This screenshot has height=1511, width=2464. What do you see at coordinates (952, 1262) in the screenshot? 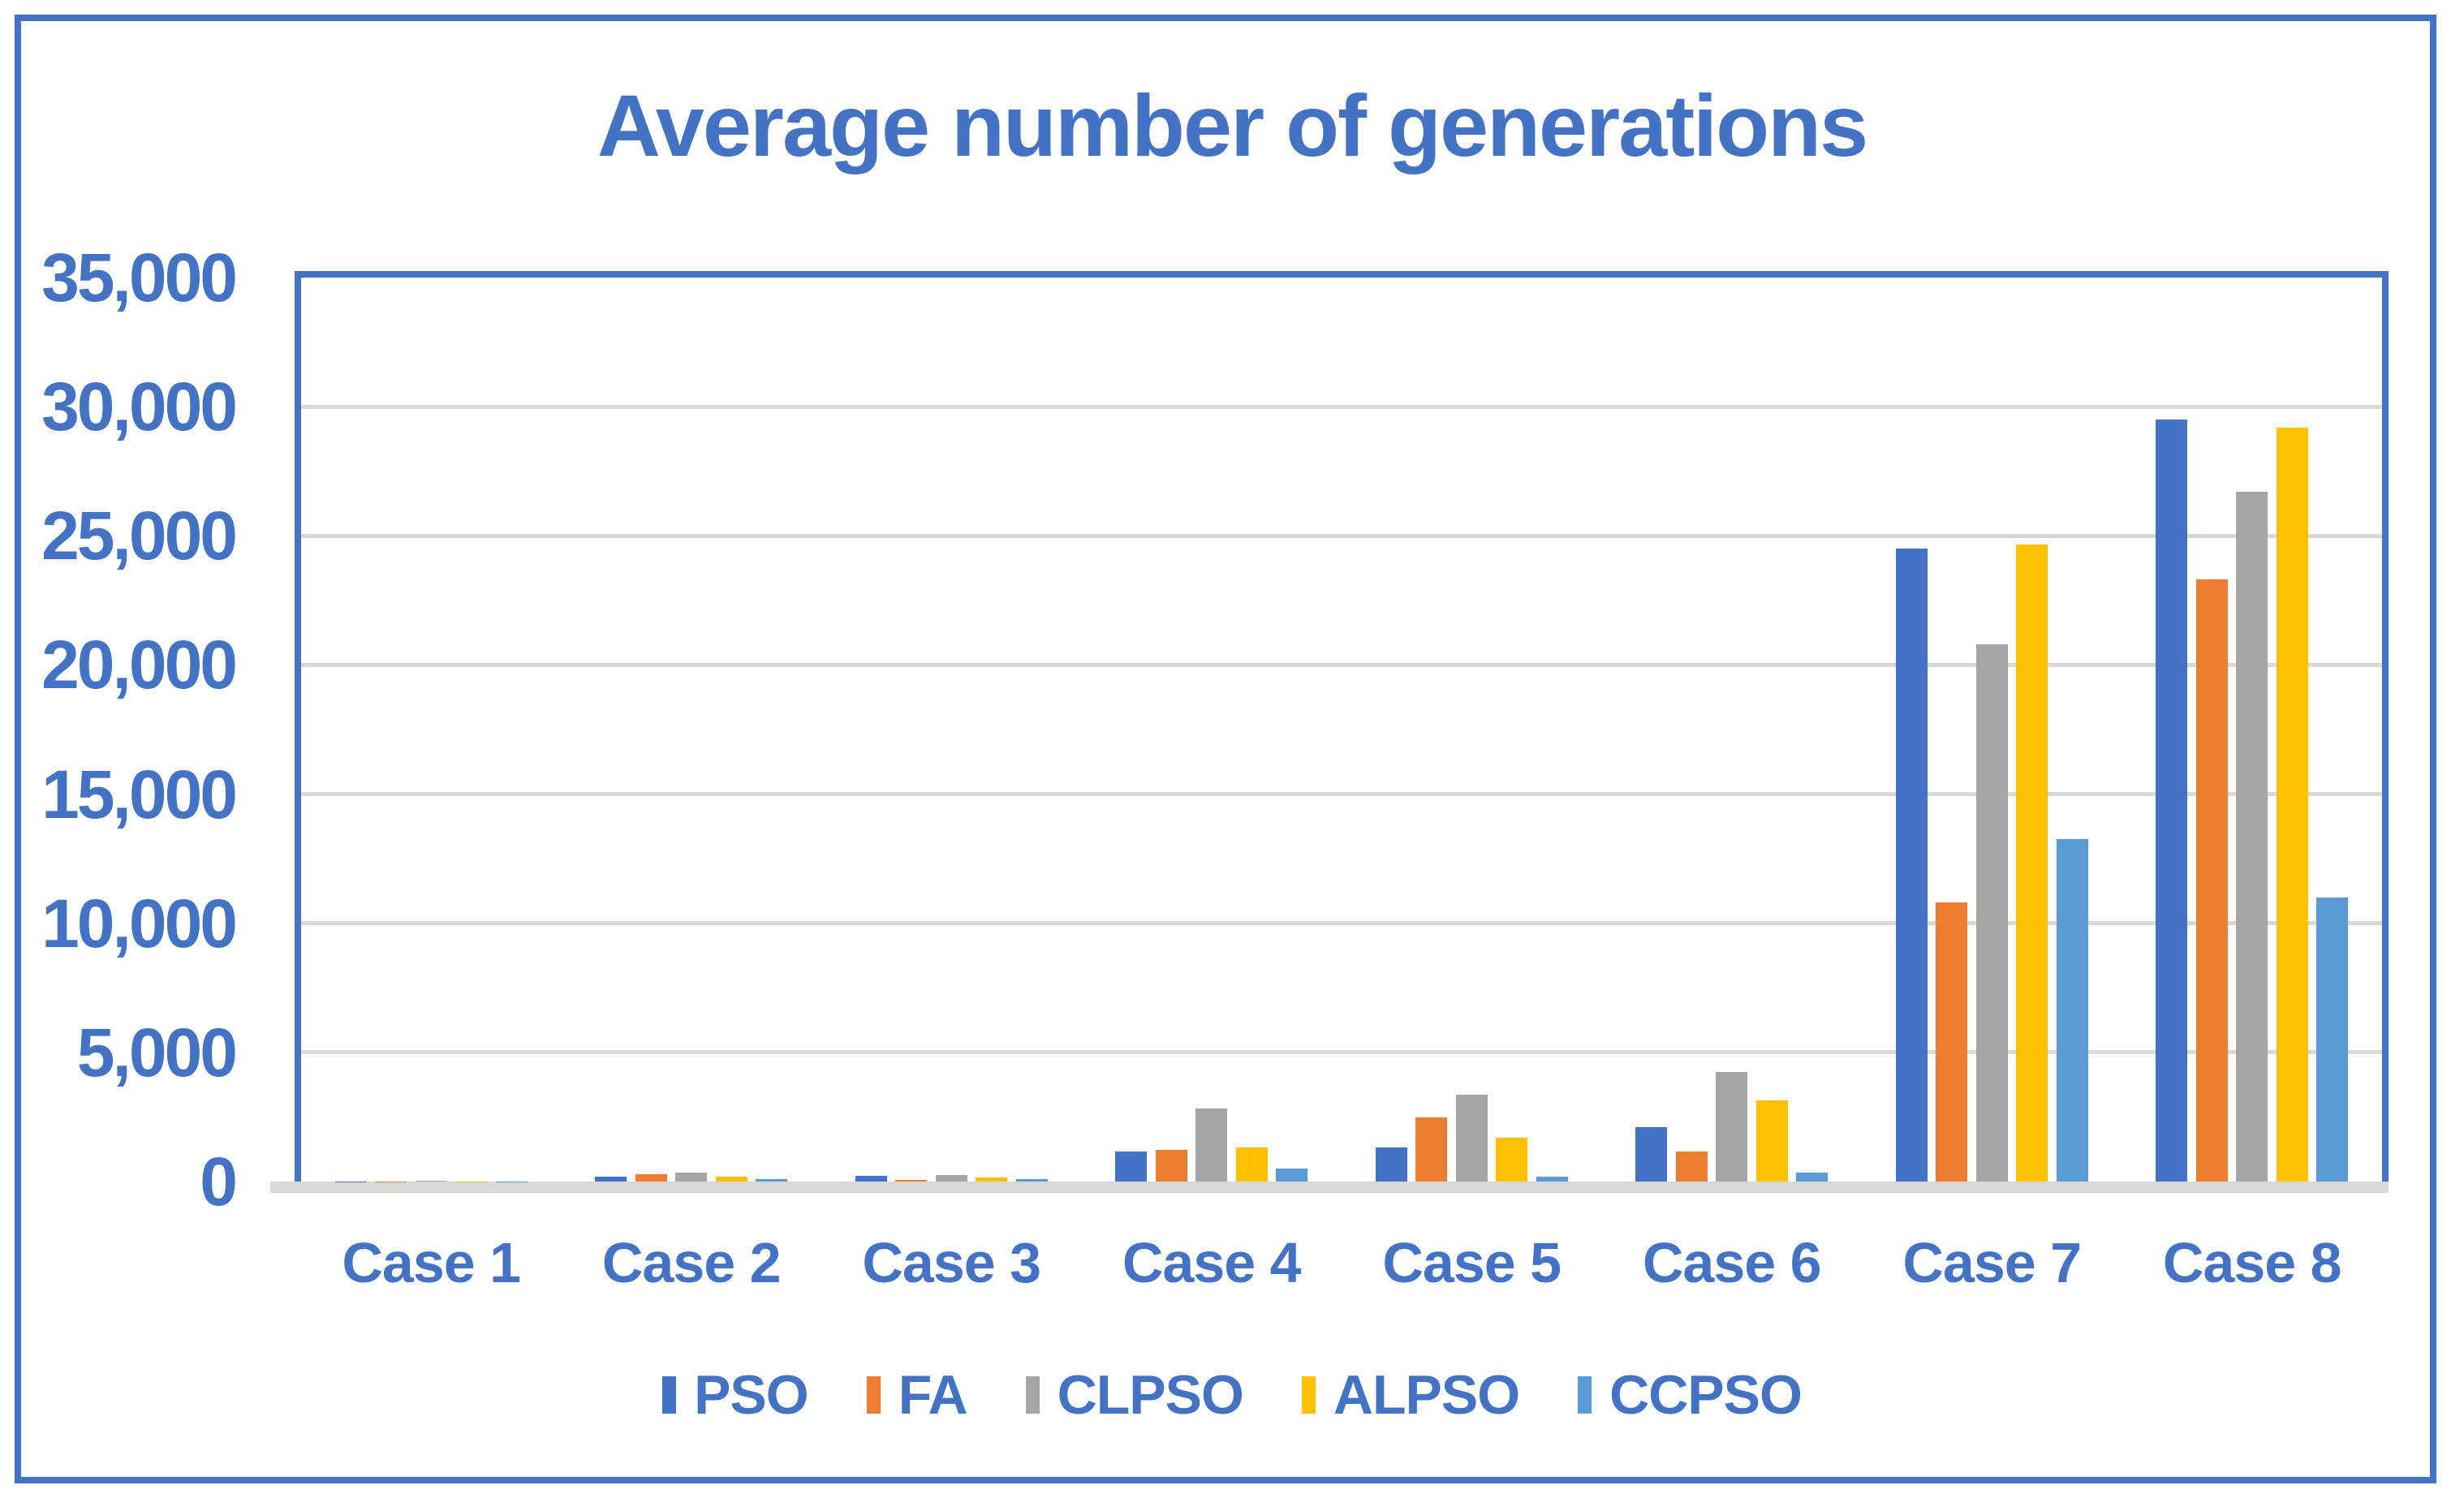
I see `x-axis-category-label: Case 3` at bounding box center [952, 1262].